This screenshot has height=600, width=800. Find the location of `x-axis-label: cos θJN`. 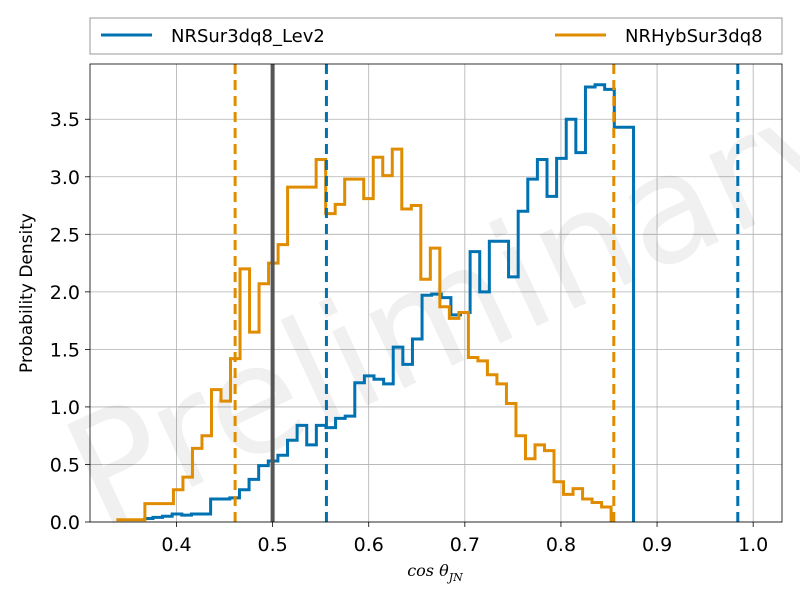

x-axis-label: cos θJN is located at coordinates (435, 572).